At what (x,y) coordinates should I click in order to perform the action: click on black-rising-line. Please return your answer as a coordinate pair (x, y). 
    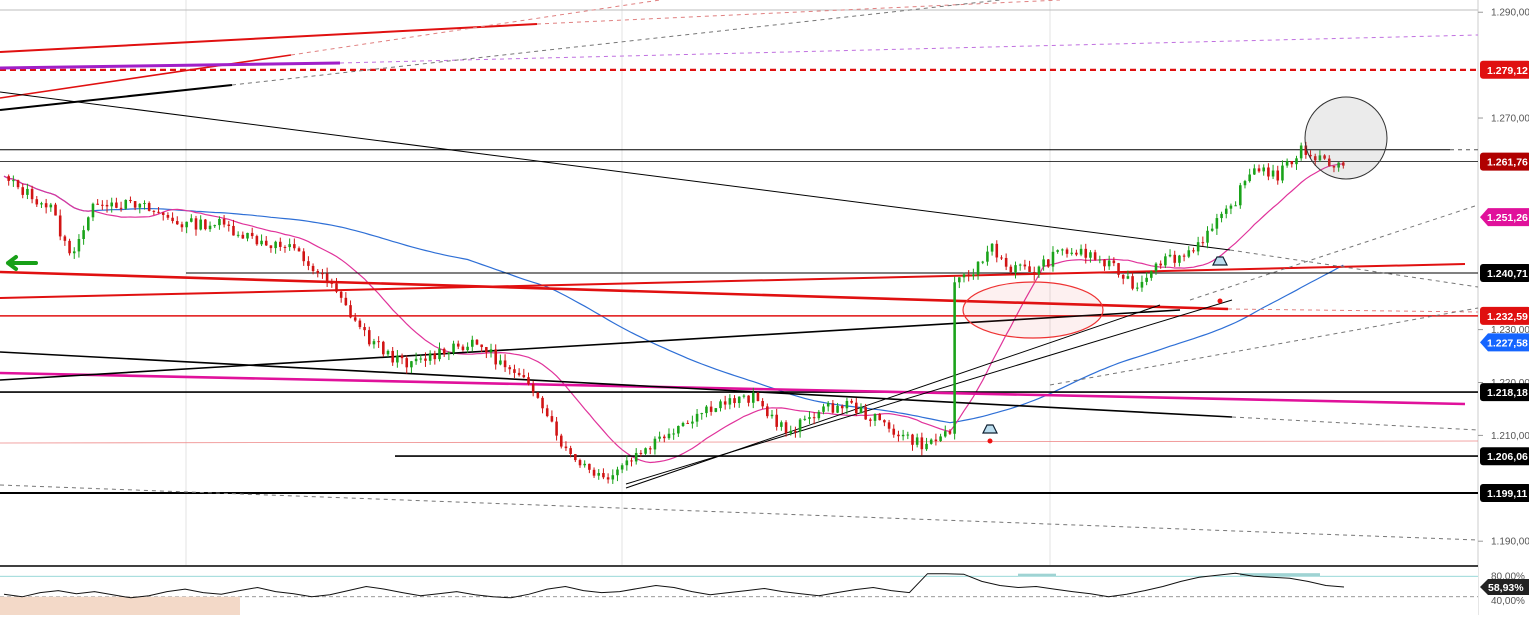
    Looking at the image, I should click on (590, 345).